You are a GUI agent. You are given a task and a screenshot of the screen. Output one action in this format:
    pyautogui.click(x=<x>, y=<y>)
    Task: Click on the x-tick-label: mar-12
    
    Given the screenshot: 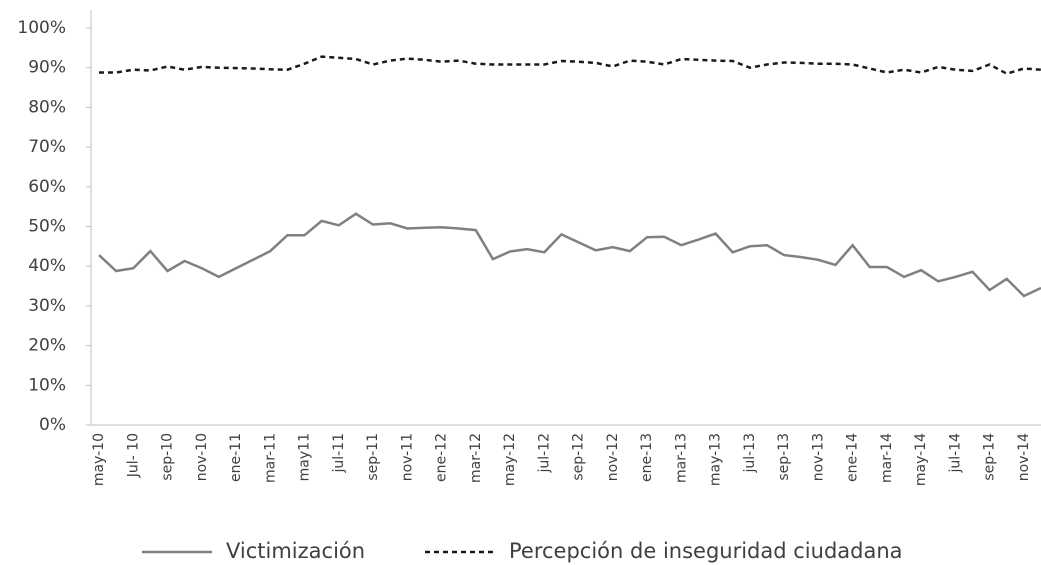 What is the action you would take?
    pyautogui.click(x=476, y=458)
    